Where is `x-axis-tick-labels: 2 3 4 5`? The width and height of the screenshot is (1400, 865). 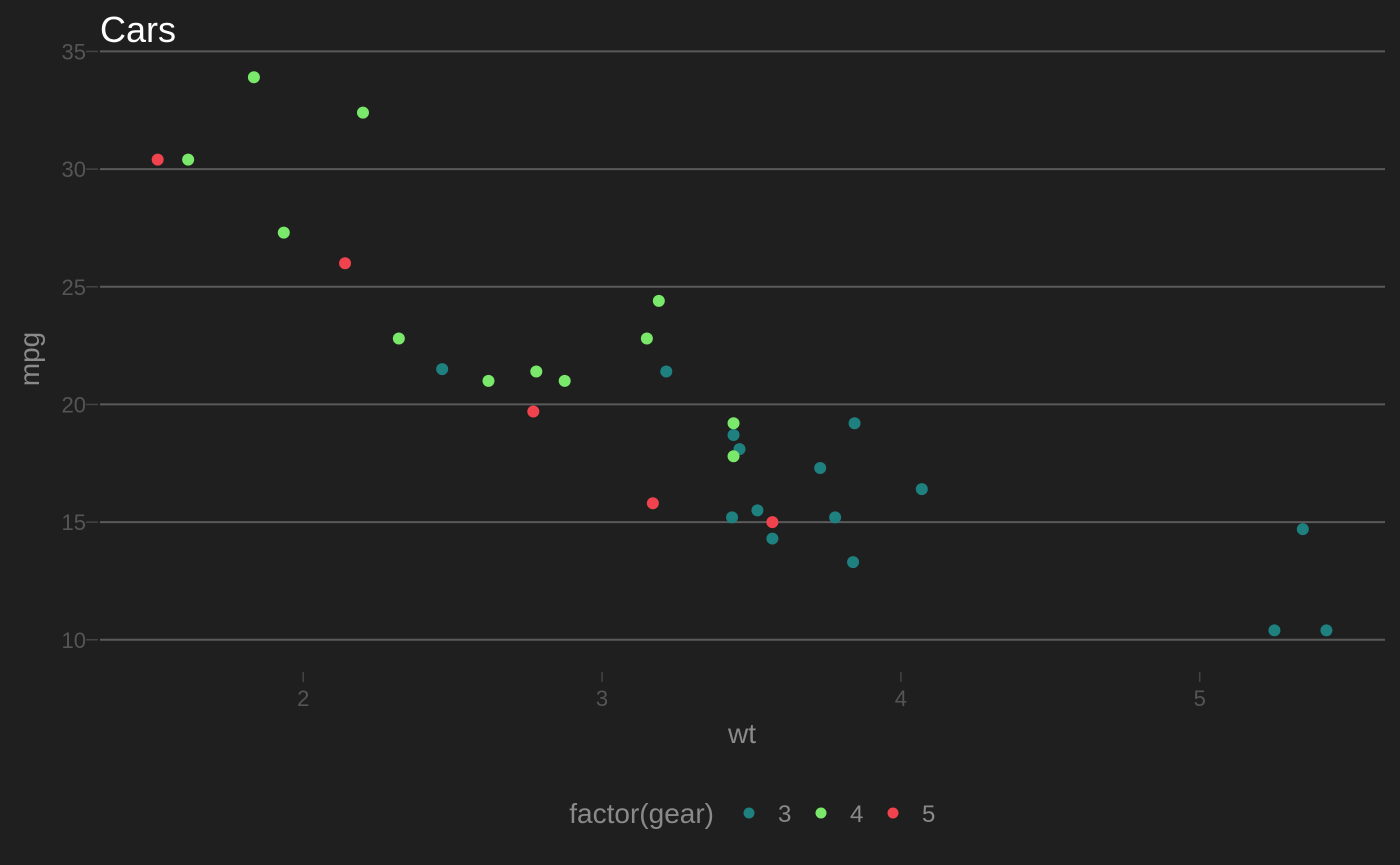 x-axis-tick-labels: 2 3 4 5 is located at coordinates (751, 691).